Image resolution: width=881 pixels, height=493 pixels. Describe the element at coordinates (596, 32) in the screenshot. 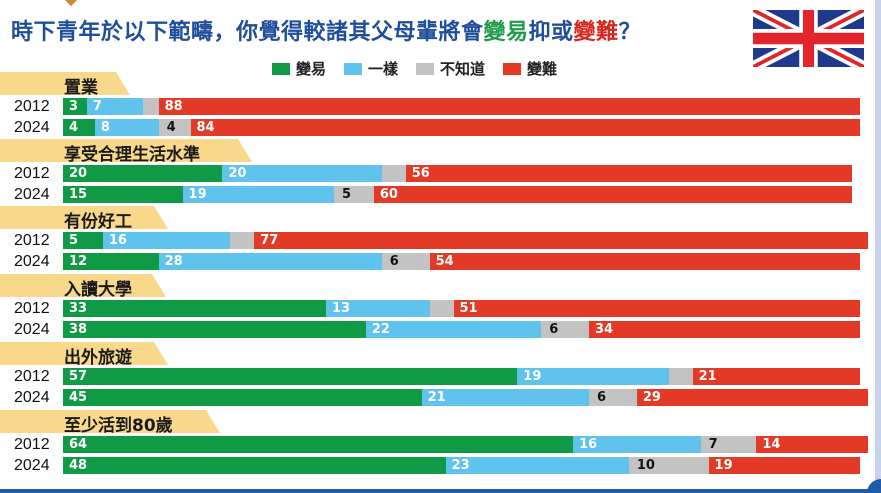

I see `title-harder: 變難` at that location.